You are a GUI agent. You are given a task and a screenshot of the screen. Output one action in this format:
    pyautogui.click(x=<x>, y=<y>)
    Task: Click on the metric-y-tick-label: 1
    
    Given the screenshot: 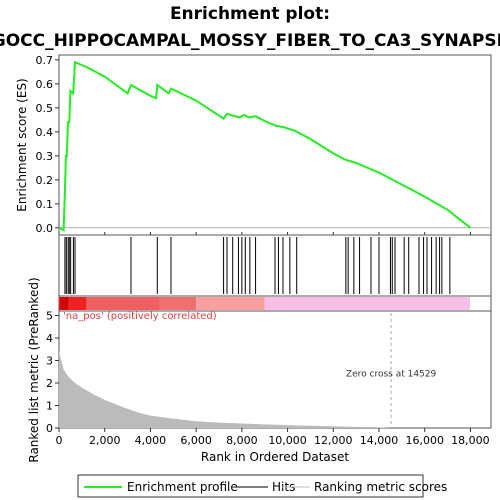 What is the action you would take?
    pyautogui.click(x=49, y=406)
    